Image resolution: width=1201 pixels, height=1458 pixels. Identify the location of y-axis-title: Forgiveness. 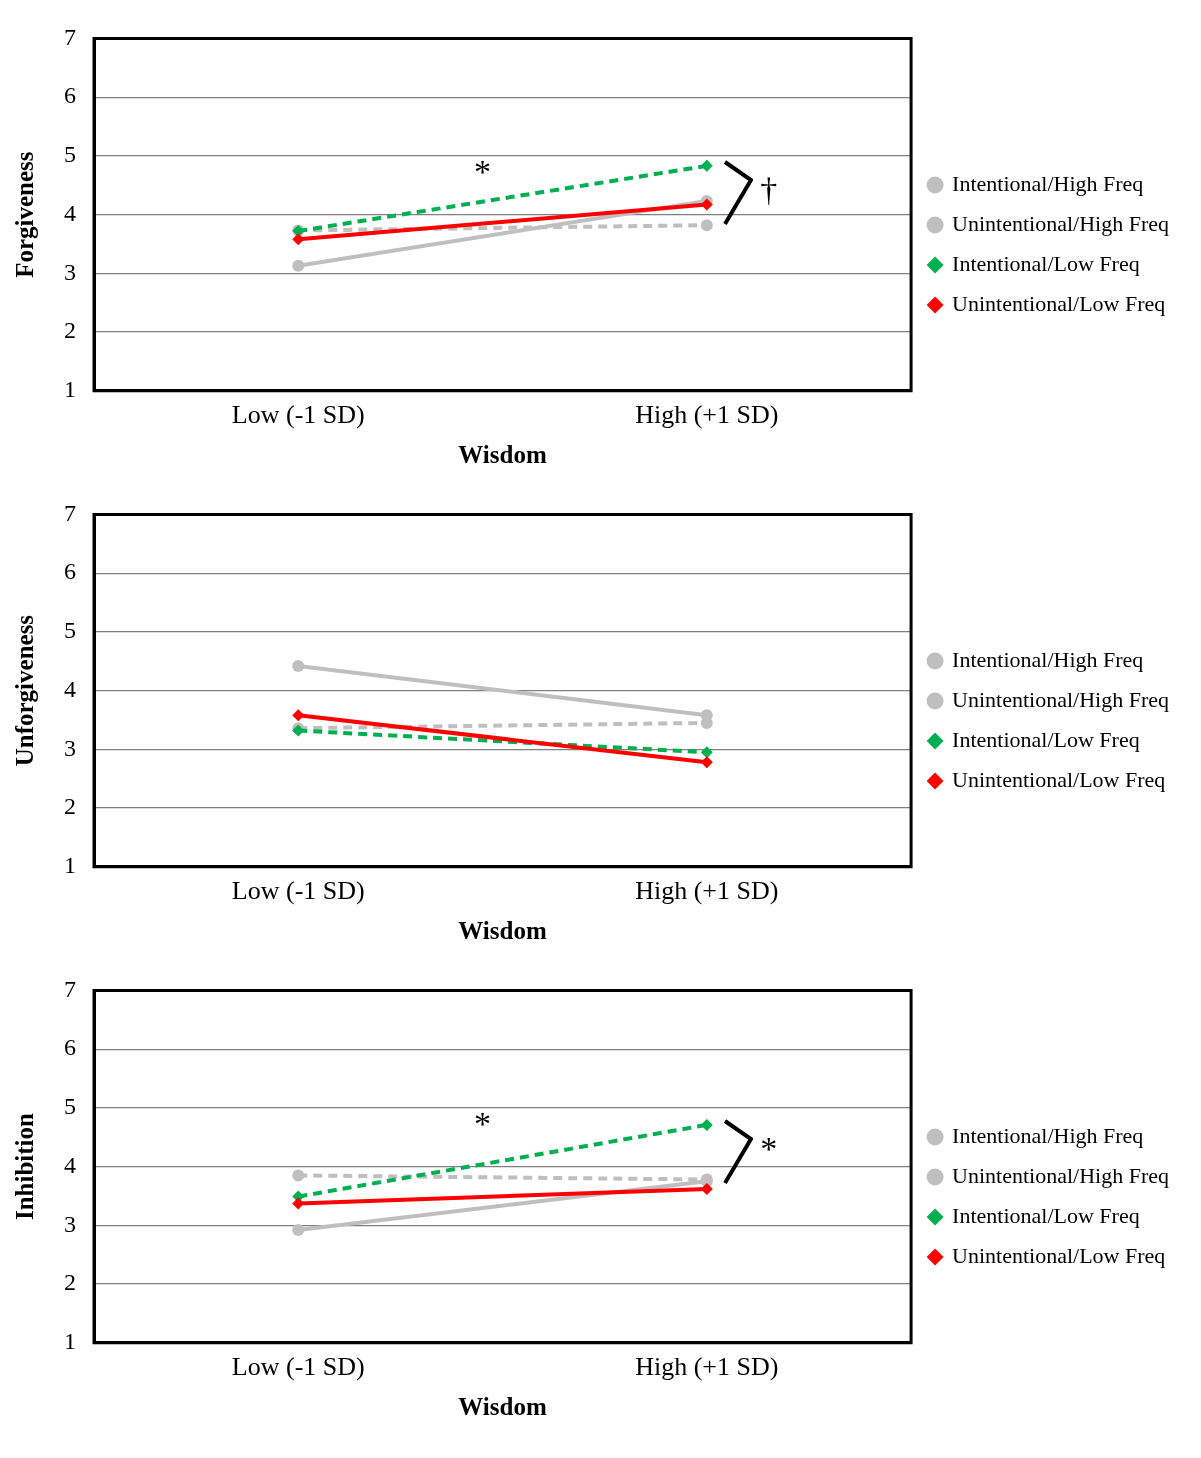
(25, 214).